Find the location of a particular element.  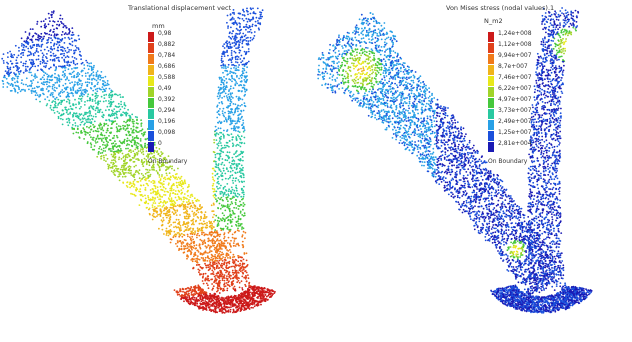

displacement-legend-label: 0,784 is located at coordinates (167, 55).